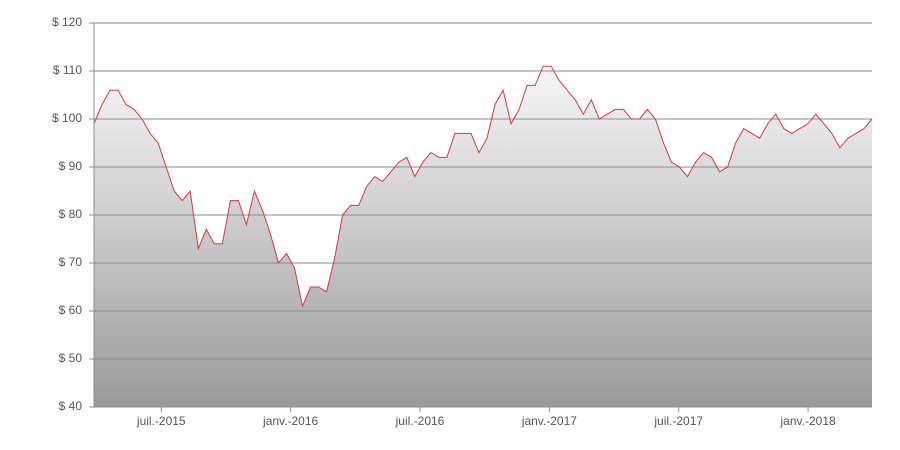 The image size is (900, 450). Describe the element at coordinates (808, 421) in the screenshot. I see `x-tick-label: janv.-2018` at that location.